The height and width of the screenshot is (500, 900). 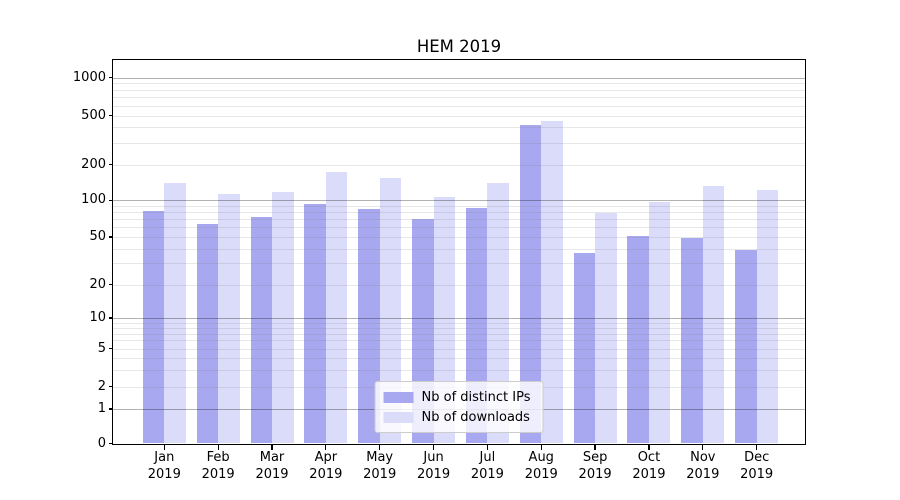 I want to click on x-tick-label: Mar 2019, so click(x=272, y=466).